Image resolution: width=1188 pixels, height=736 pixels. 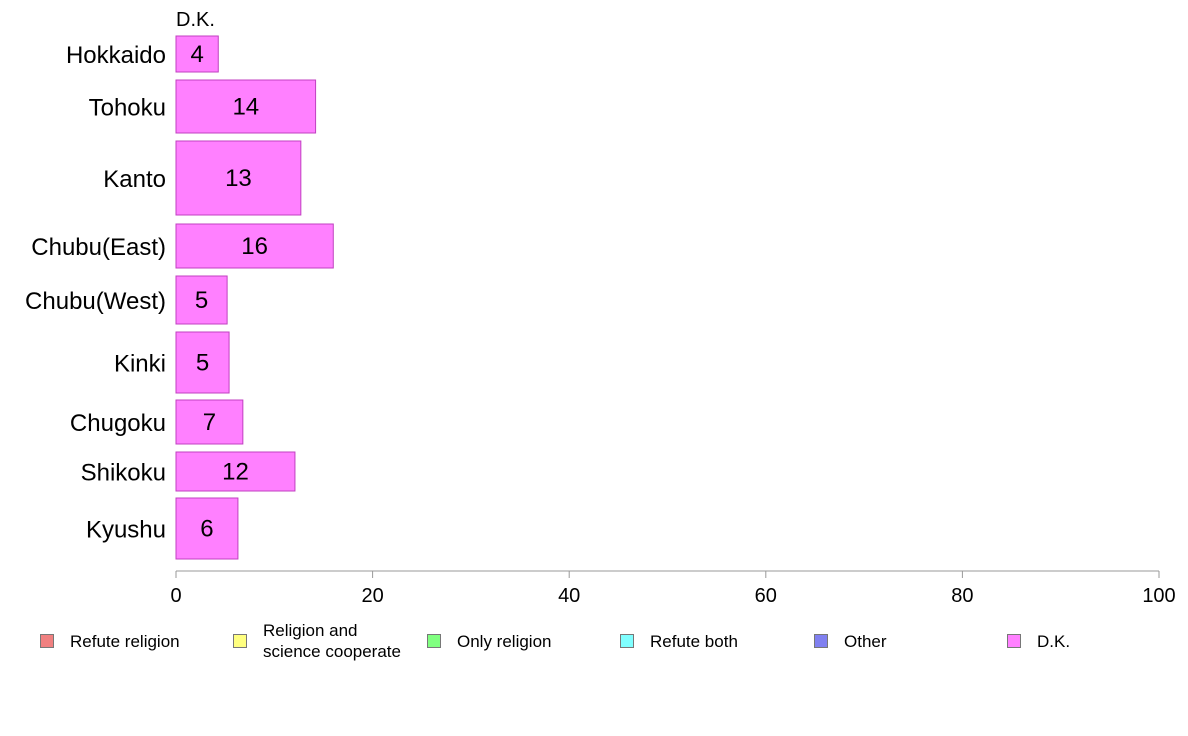 I want to click on bar-group: 4 14 13 16 5 5 712 6, so click(x=254, y=297).